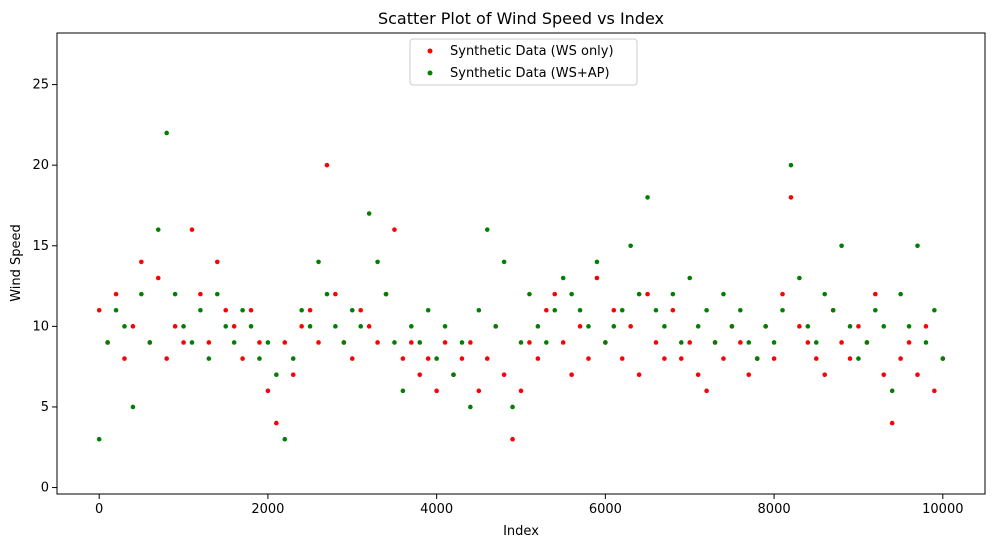 This screenshot has height=547, width=996. What do you see at coordinates (605, 509) in the screenshot?
I see `x-tick-label: 6000` at bounding box center [605, 509].